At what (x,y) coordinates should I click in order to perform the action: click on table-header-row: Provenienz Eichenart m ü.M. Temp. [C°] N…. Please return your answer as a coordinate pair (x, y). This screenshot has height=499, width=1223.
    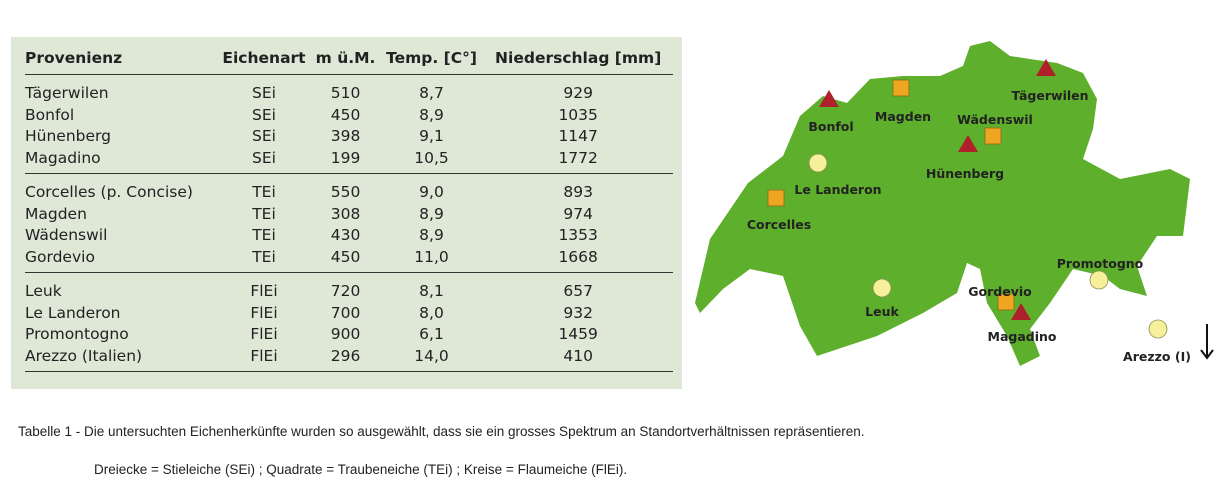
    Looking at the image, I should click on (349, 60).